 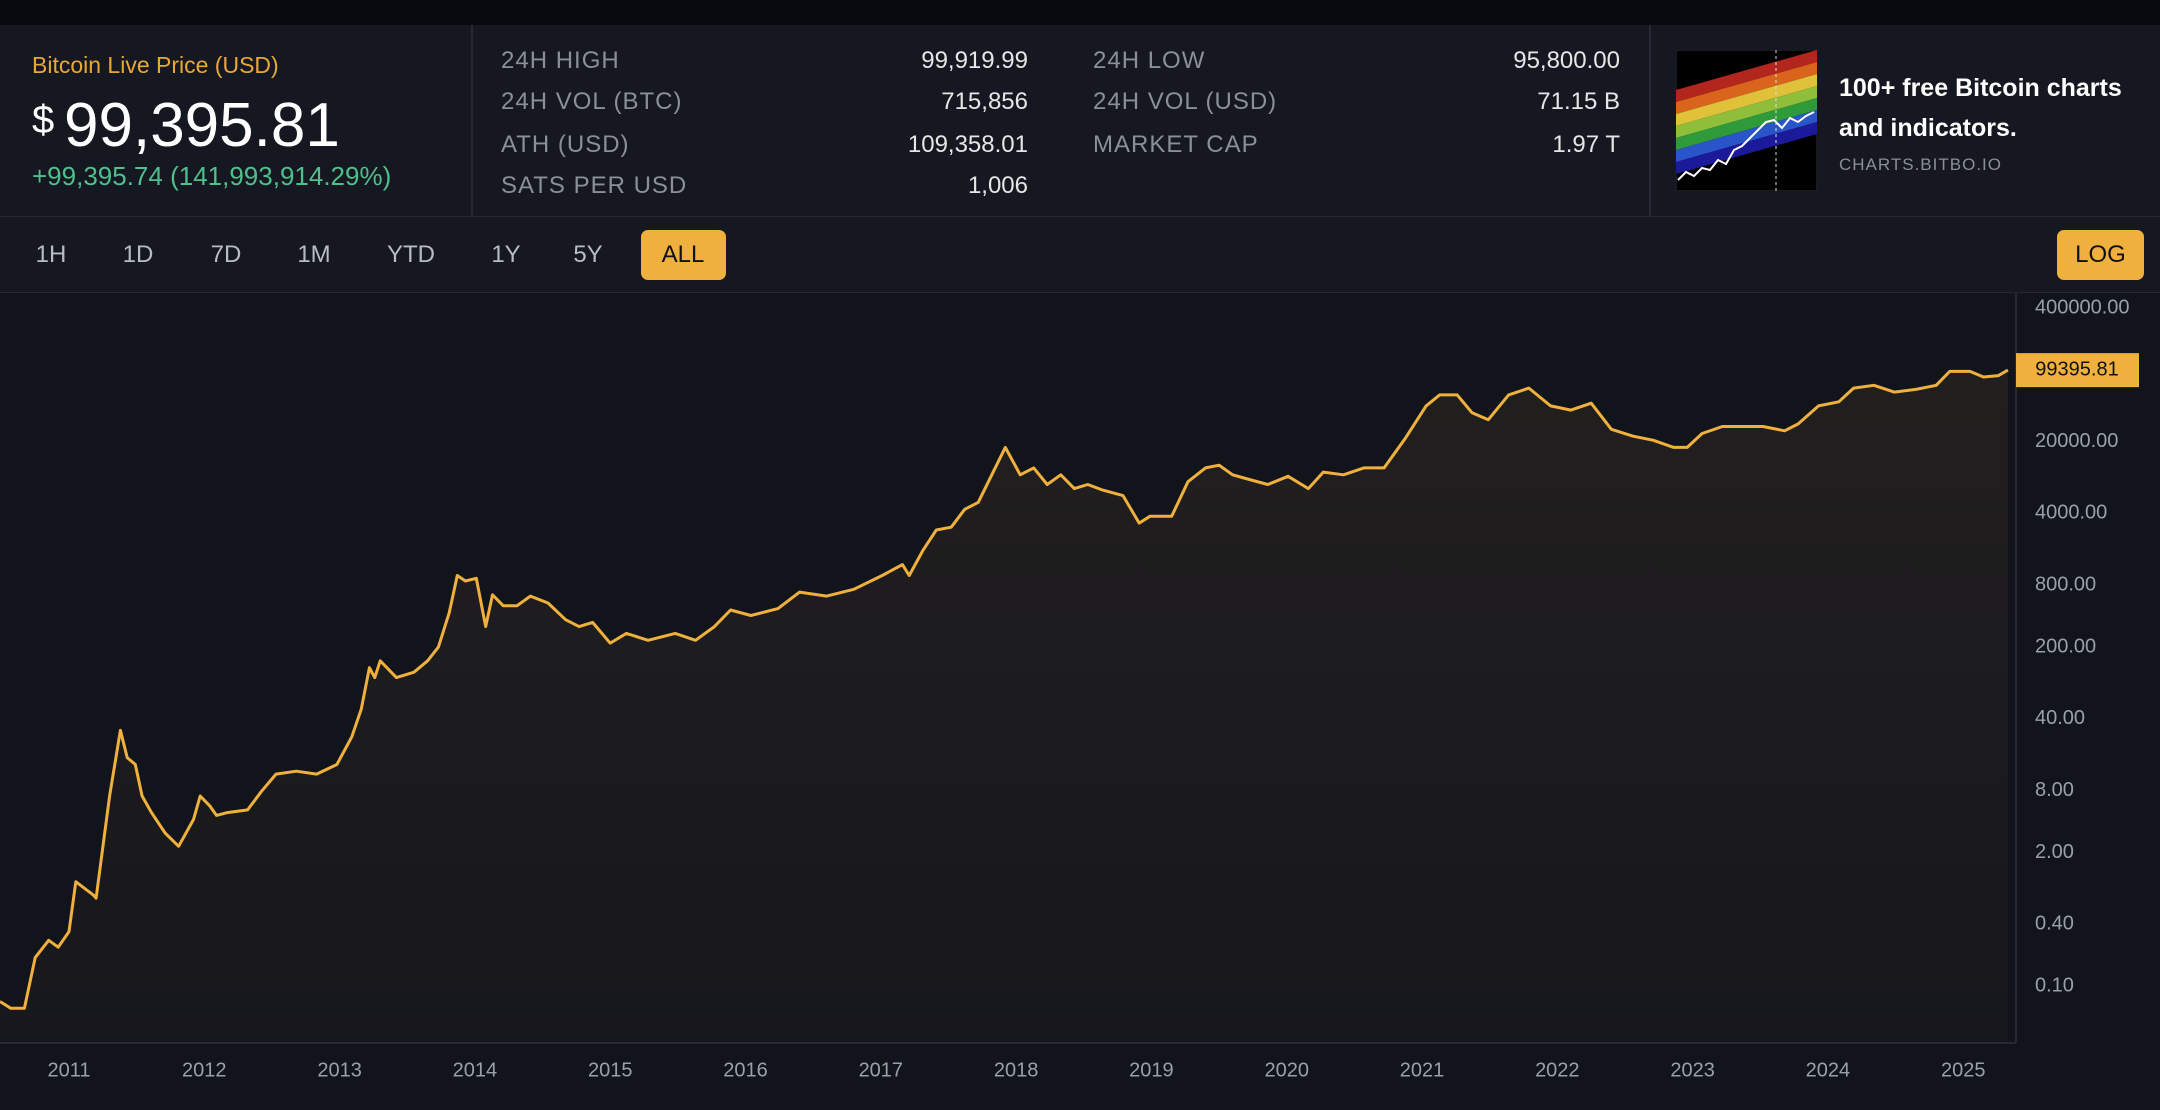 What do you see at coordinates (202, 125) in the screenshot?
I see `price: 99,395.81` at bounding box center [202, 125].